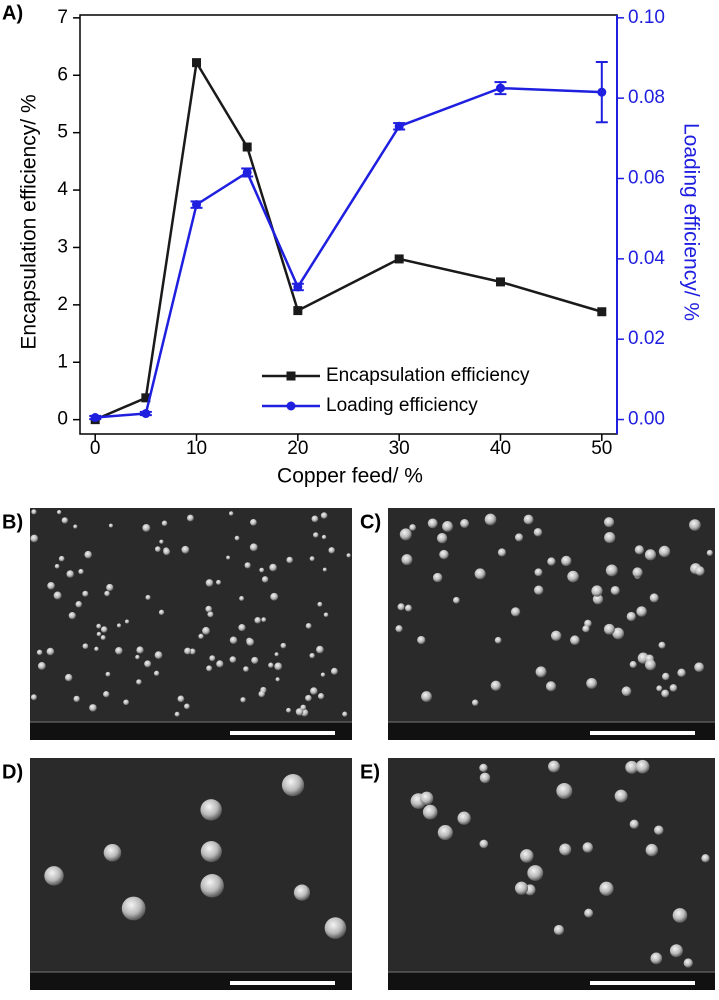 The width and height of the screenshot is (719, 1000). I want to click on legend-marker, so click(291, 406).